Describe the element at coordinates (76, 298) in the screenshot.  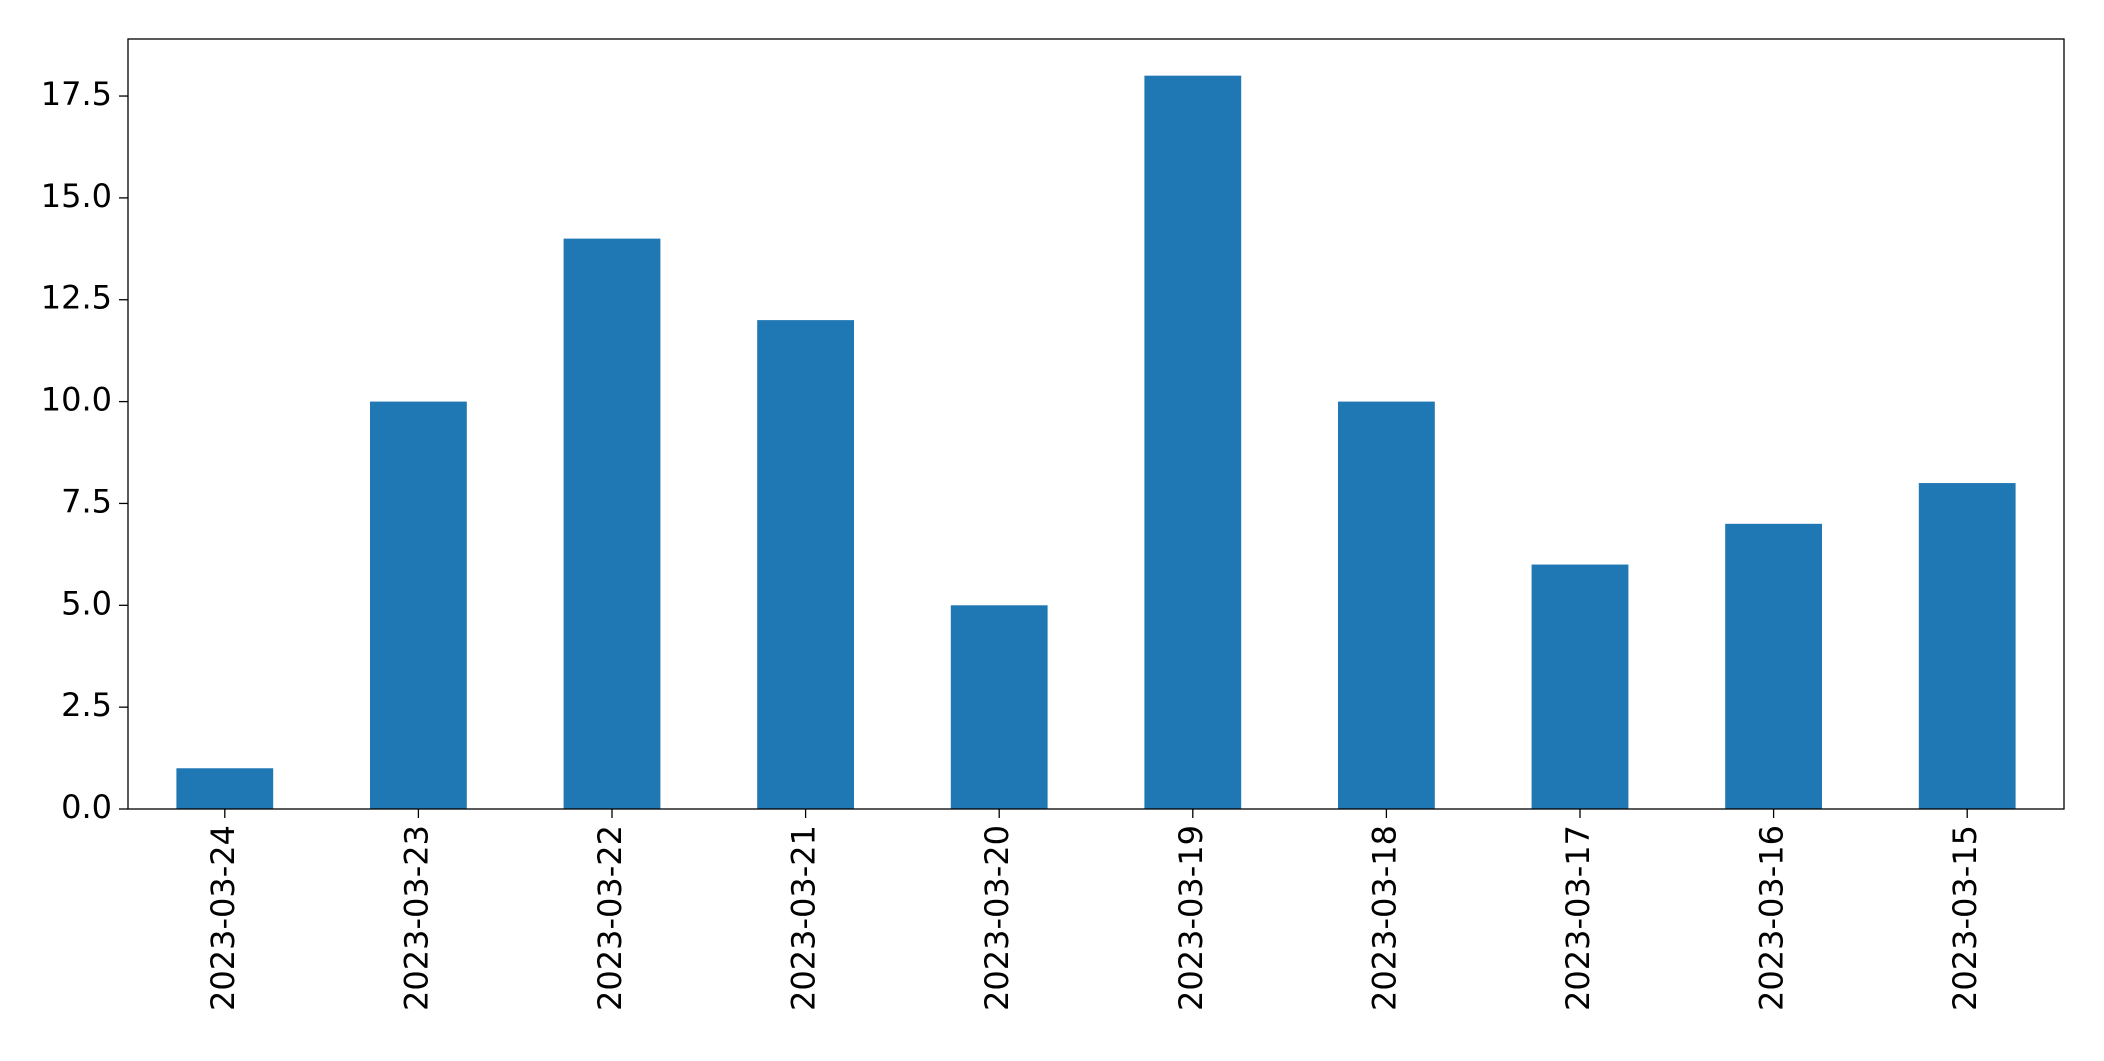
I see `y-tick-label: 12.5` at that location.